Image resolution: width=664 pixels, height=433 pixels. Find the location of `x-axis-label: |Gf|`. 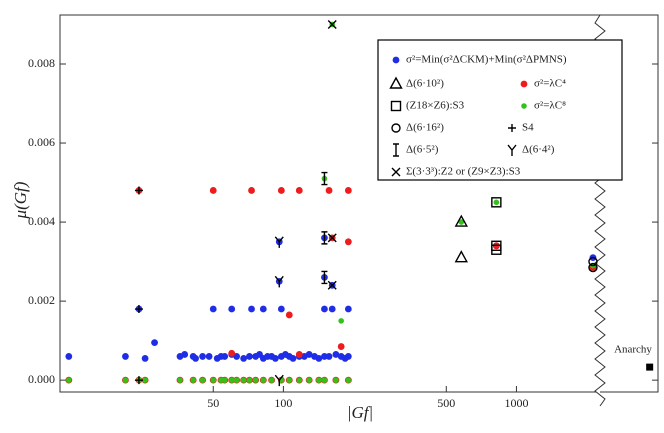

x-axis-label: |Gf| is located at coordinates (360, 412).